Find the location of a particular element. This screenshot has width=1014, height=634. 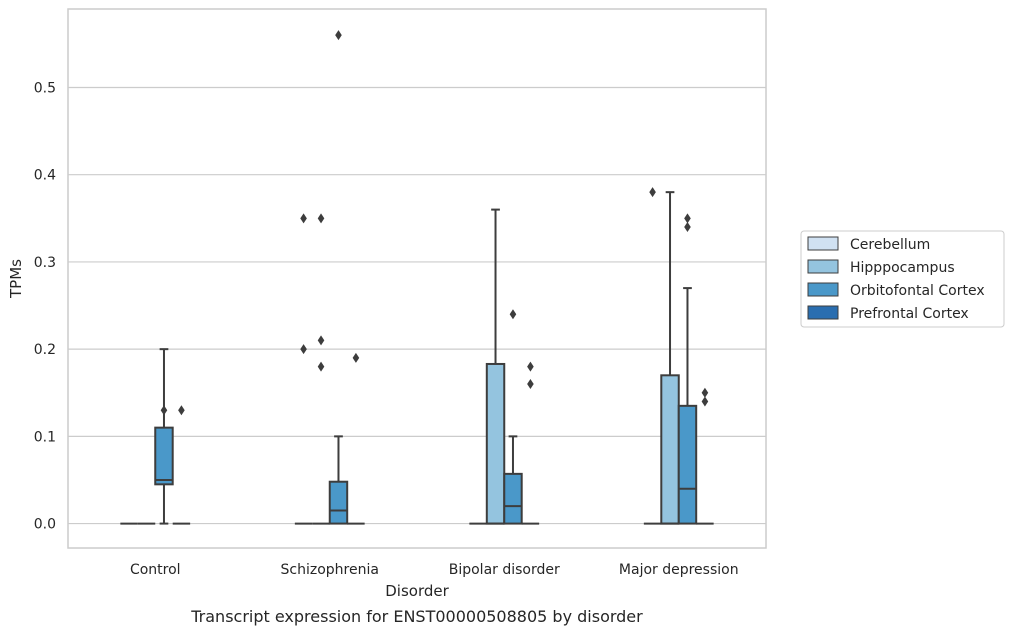

box-hipppocampus is located at coordinates (495, 366).